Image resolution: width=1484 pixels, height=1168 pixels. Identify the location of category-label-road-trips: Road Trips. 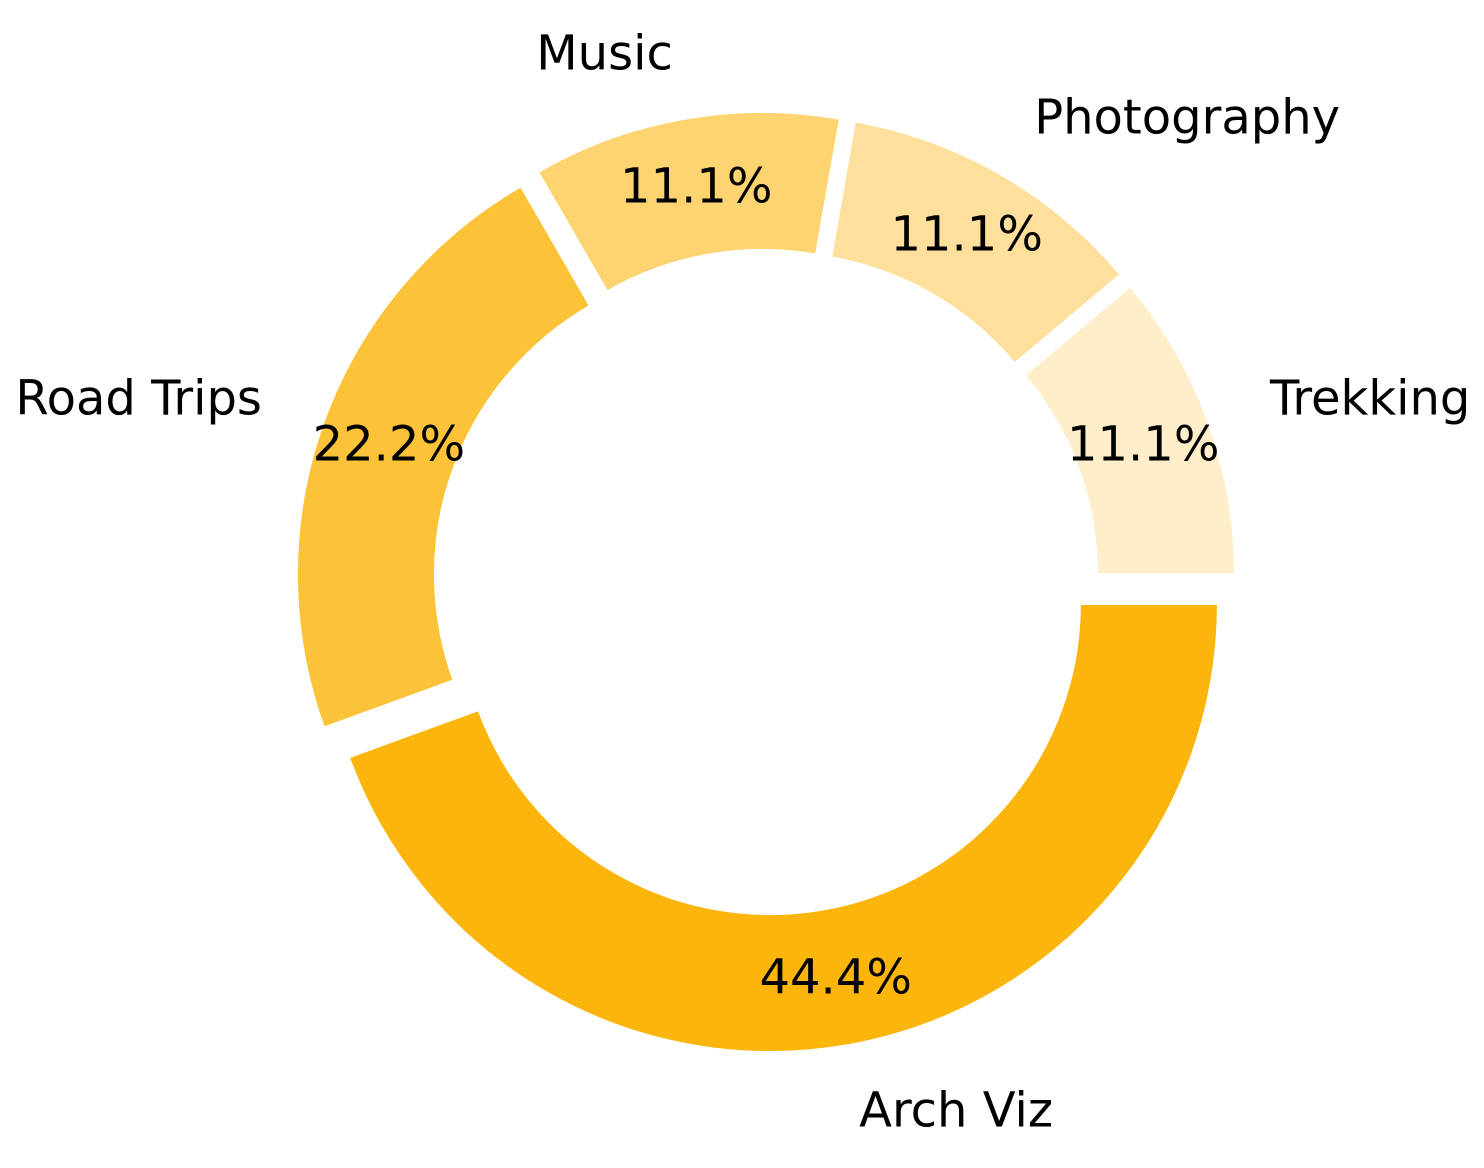
(138, 399).